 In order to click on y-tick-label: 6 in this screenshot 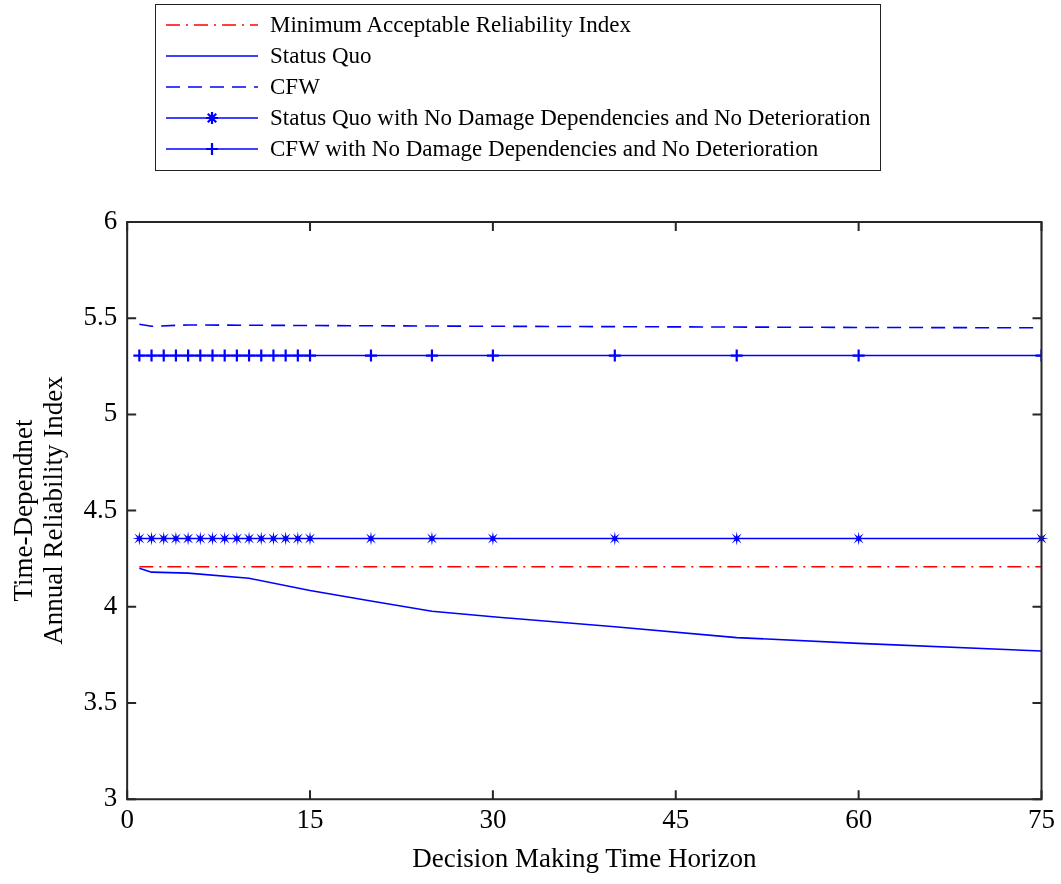, I will do `click(110, 220)`.